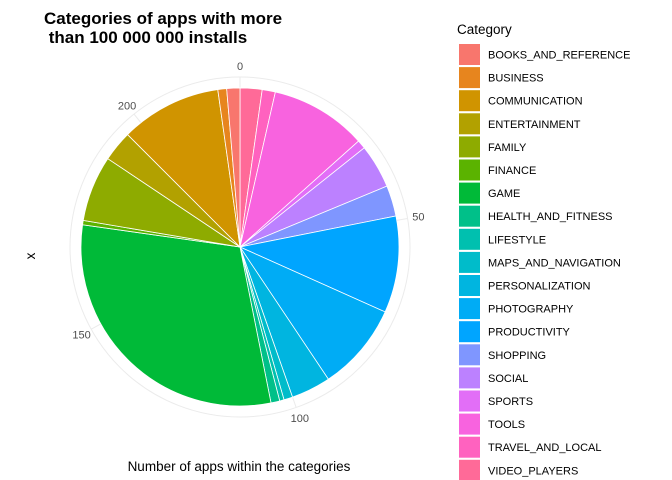 This screenshot has width=672, height=480. Describe the element at coordinates (534, 125) in the screenshot. I see `legend-label-entertainment: ENTERTAINMENT` at that location.